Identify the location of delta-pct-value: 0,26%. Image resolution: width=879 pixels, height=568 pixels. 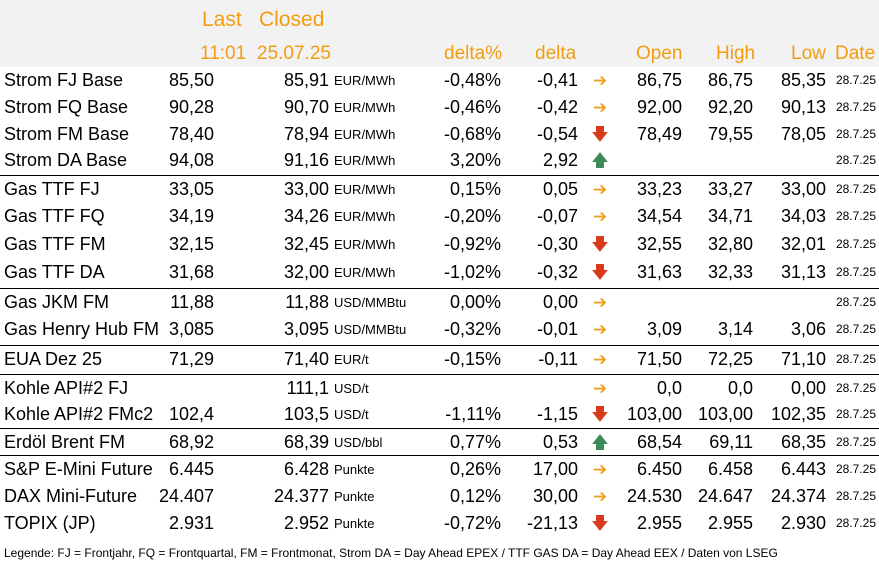
(475, 469).